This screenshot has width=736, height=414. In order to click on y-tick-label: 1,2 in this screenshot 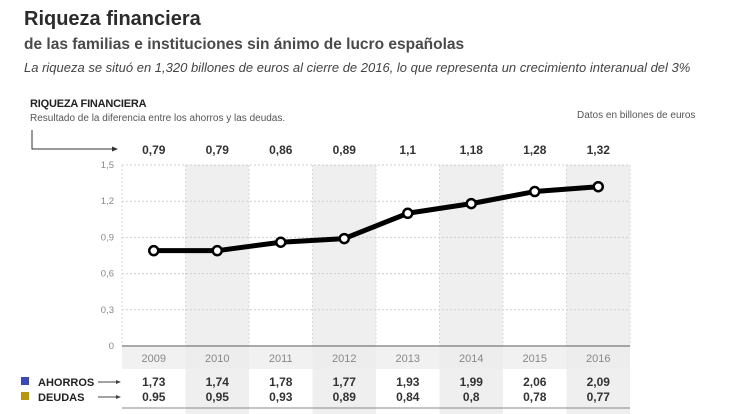, I will do `click(107, 201)`.